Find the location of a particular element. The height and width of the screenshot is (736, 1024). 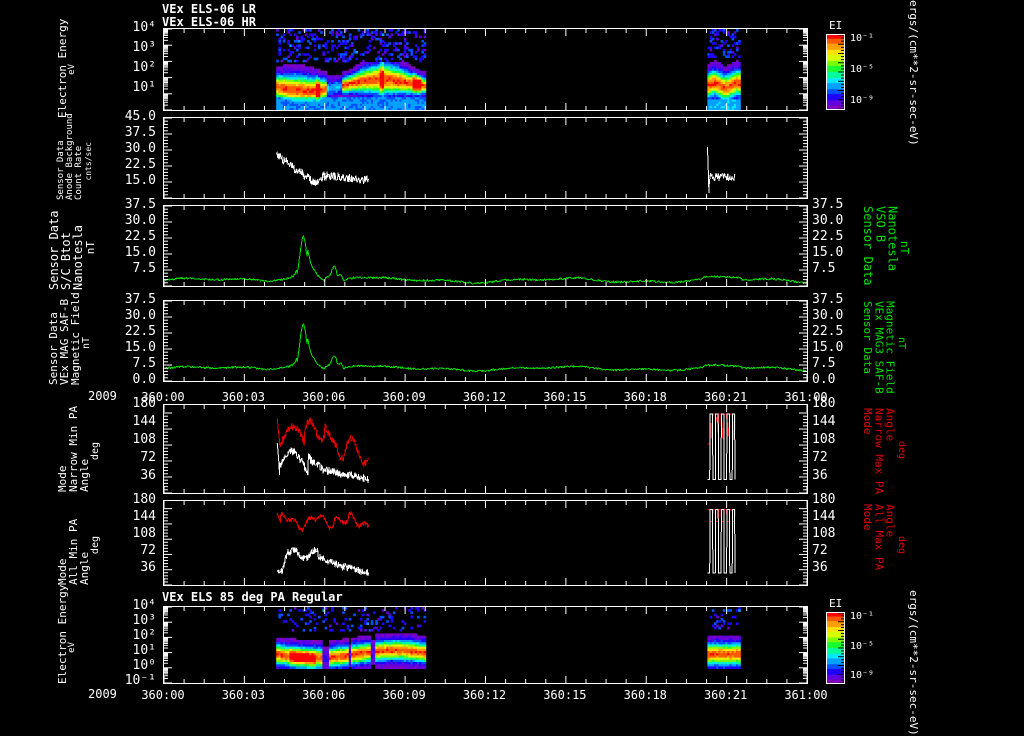

ytick-r3-1: 30.0 is located at coordinates (828, 220).